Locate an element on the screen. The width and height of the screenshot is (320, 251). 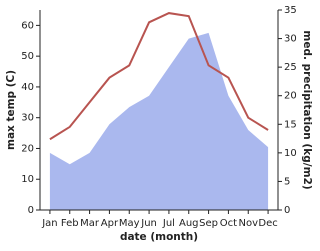
y2-tick-label: 20 is located at coordinates (290, 96).